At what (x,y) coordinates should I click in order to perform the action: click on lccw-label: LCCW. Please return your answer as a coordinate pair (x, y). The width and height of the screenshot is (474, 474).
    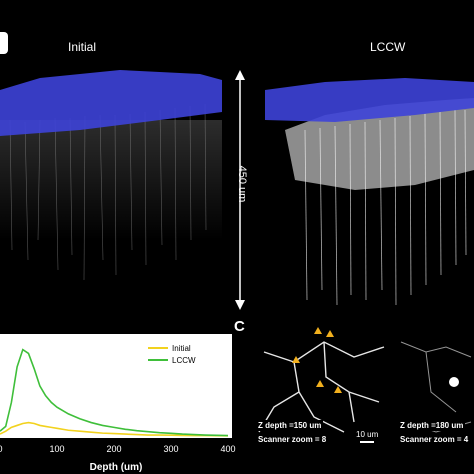
    Looking at the image, I should click on (388, 47).